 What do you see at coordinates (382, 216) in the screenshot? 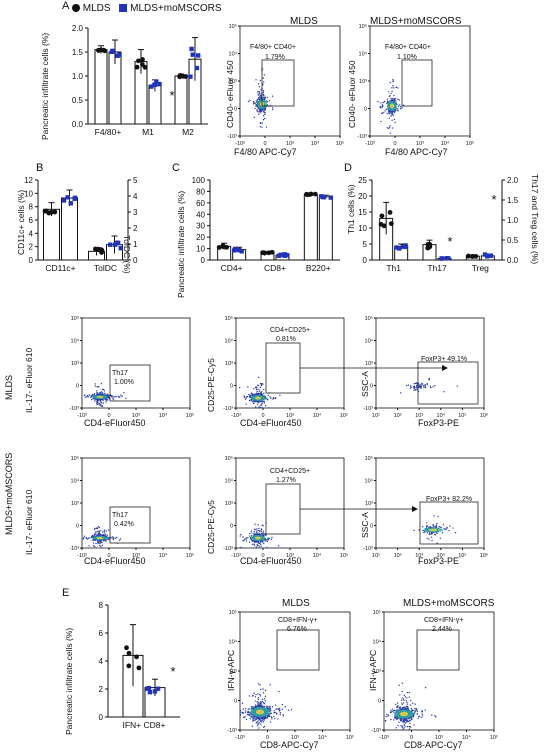
I see `D-point-mlds` at bounding box center [382, 216].